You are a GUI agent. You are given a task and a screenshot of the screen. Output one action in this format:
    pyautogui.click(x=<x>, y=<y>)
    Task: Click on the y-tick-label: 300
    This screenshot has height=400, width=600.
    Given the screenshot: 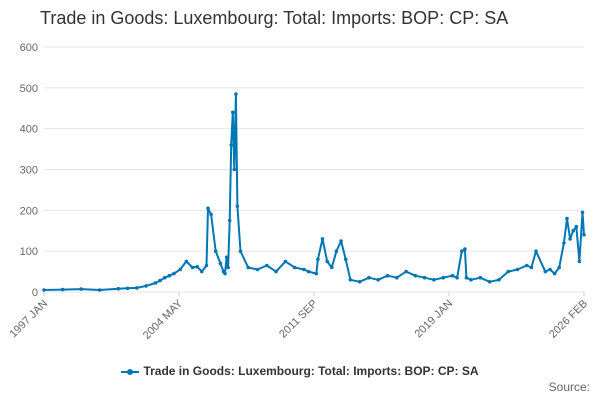 What is the action you would take?
    pyautogui.click(x=29, y=171)
    